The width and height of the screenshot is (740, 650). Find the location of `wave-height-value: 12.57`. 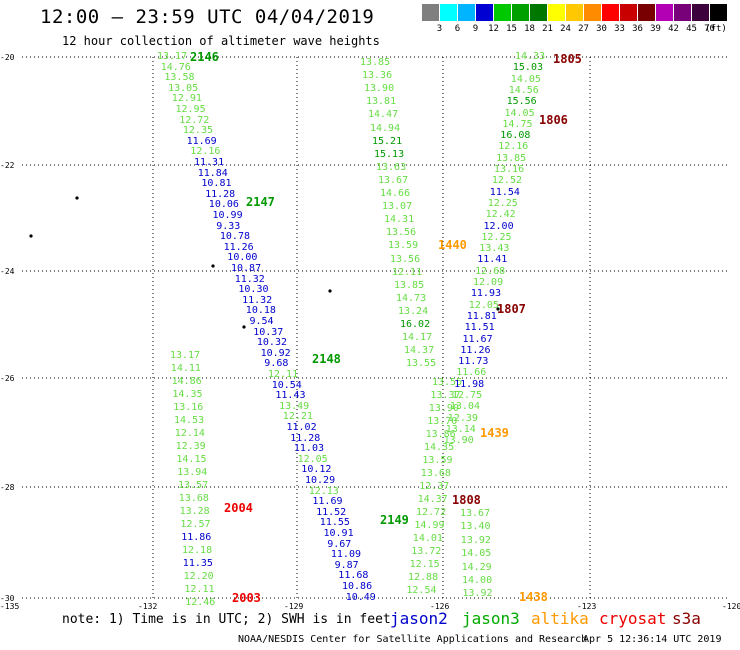

wave-height-value: 12.57 is located at coordinates (195, 524).